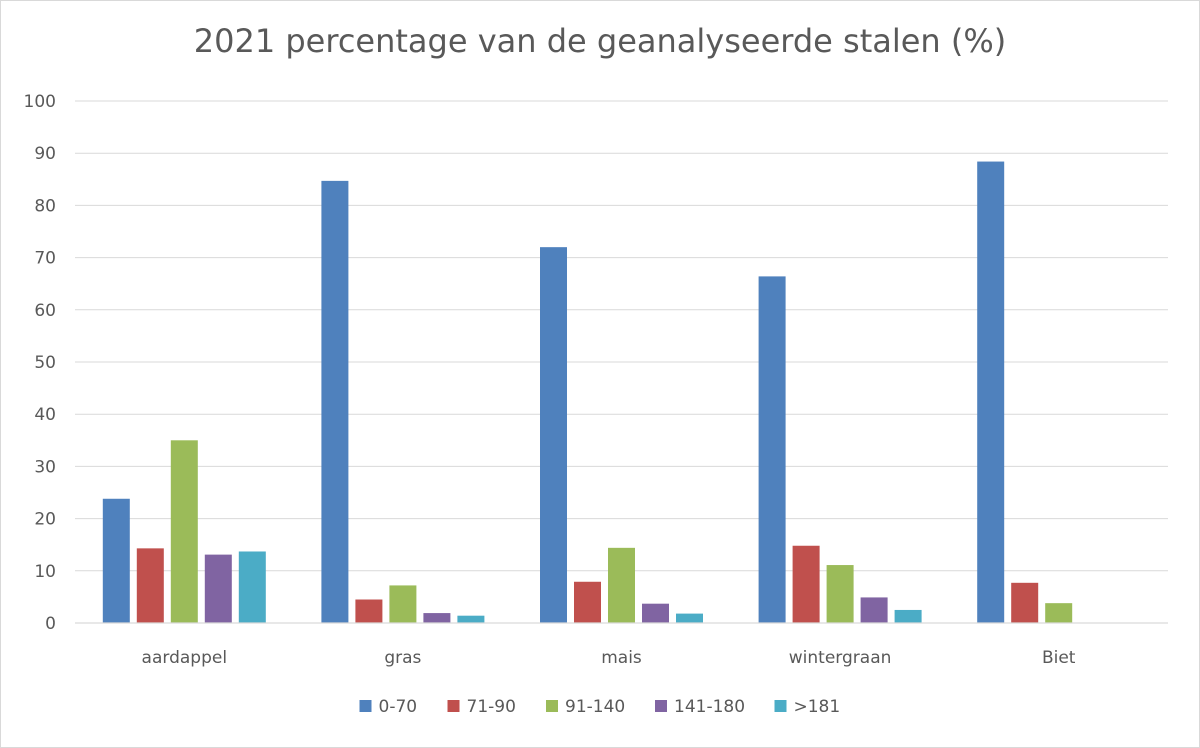  I want to click on y-tick-label: 40, so click(45, 415).